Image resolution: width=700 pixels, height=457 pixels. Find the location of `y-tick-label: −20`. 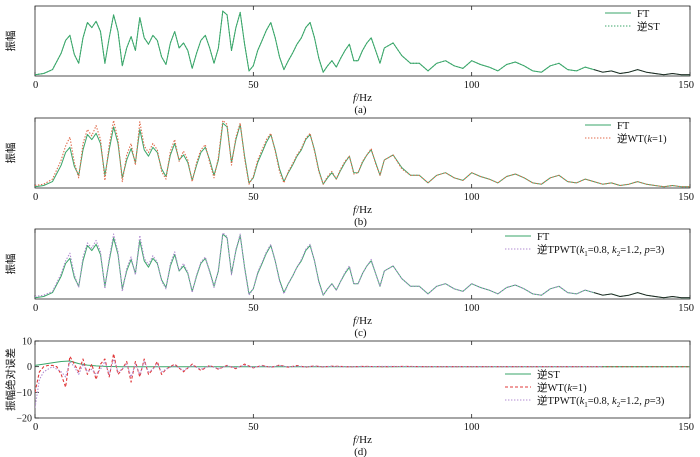

y-tick-label: −20 is located at coordinates (24, 419).